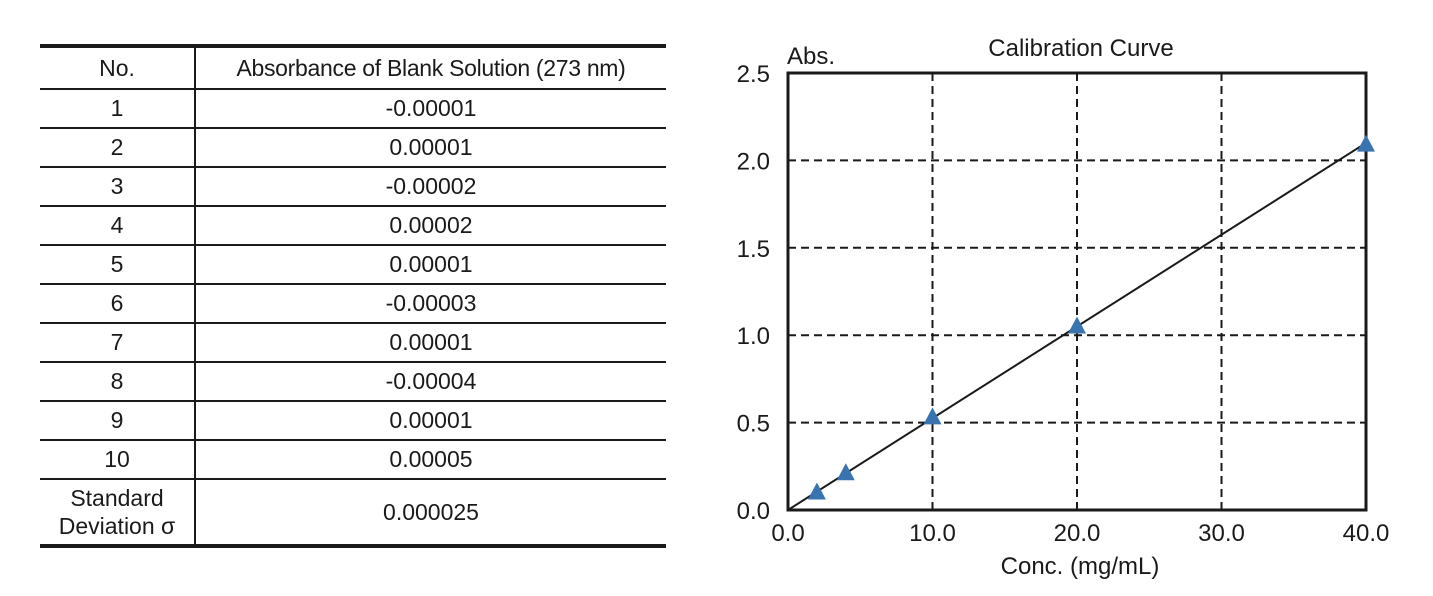  Describe the element at coordinates (117, 498) in the screenshot. I see `std-dev-label-line1: Standard` at that location.